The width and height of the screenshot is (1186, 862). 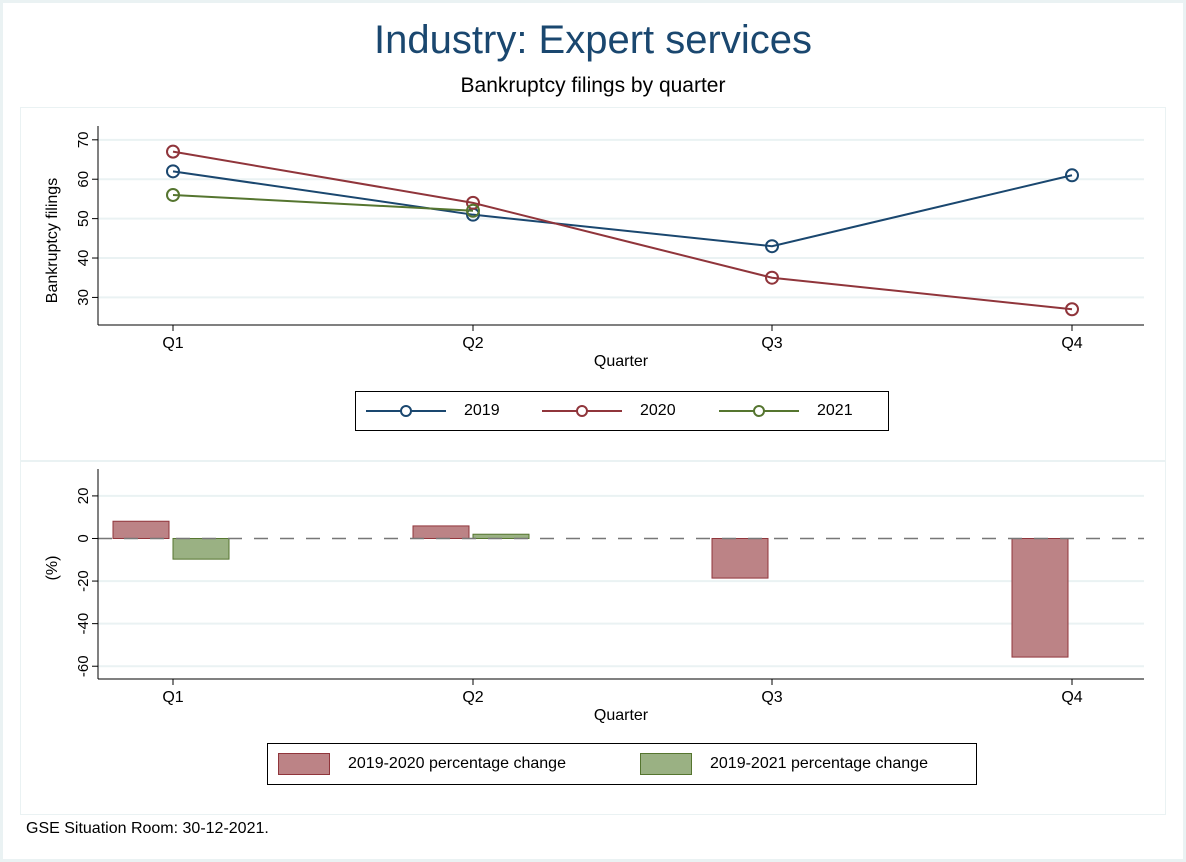 What do you see at coordinates (304, 764) in the screenshot?
I see `legend-swatch-2019-2020` at bounding box center [304, 764].